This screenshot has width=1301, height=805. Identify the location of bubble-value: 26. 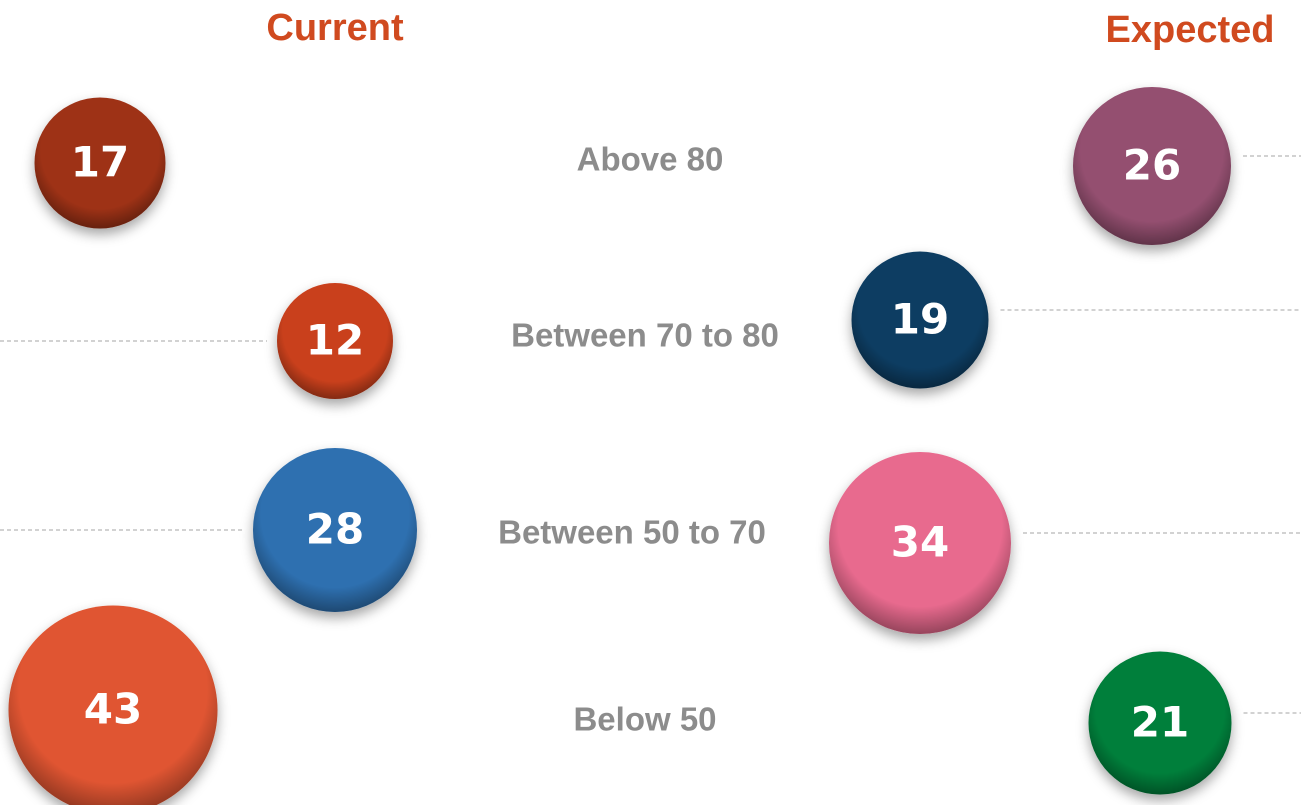
(1152, 165).